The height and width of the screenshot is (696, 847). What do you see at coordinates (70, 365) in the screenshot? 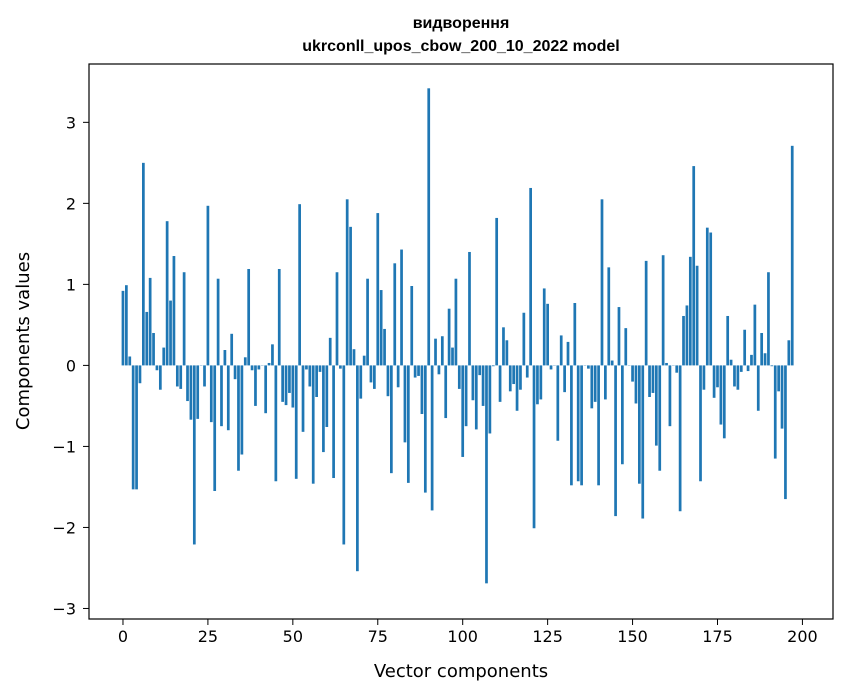
I see `y-axis: −3 −2 −1 0 1 2 3` at bounding box center [70, 365].